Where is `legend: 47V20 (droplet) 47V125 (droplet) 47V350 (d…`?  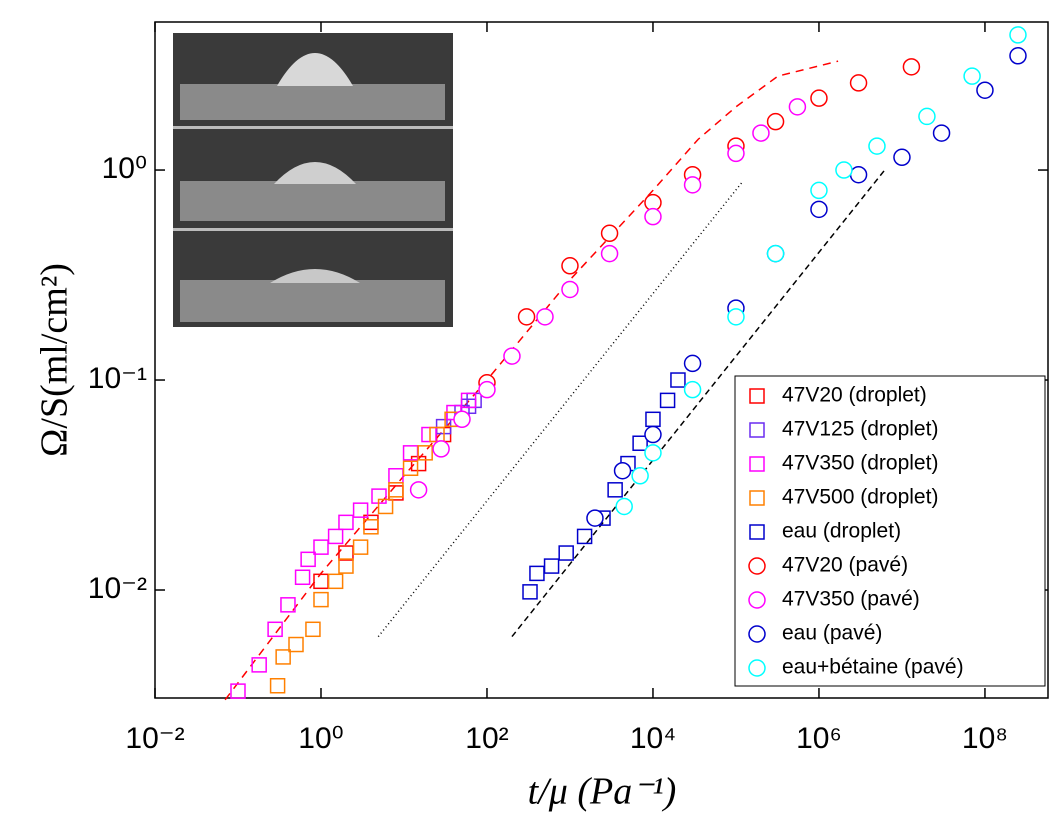
legend: 47V20 (droplet) 47V125 (droplet) 47V350 (d… is located at coordinates (890, 531).